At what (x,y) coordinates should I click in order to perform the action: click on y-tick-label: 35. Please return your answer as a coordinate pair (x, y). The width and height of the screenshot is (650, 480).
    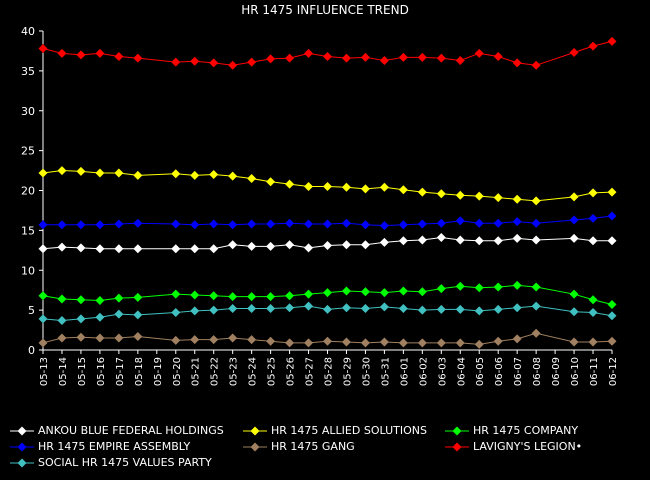
    Looking at the image, I should click on (28, 71).